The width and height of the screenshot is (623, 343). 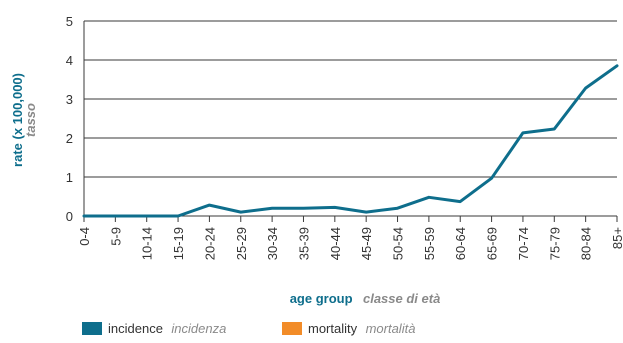 What do you see at coordinates (69, 119) in the screenshot?
I see `y-axis-ticks: 0 1 2 3 4 5` at bounding box center [69, 119].